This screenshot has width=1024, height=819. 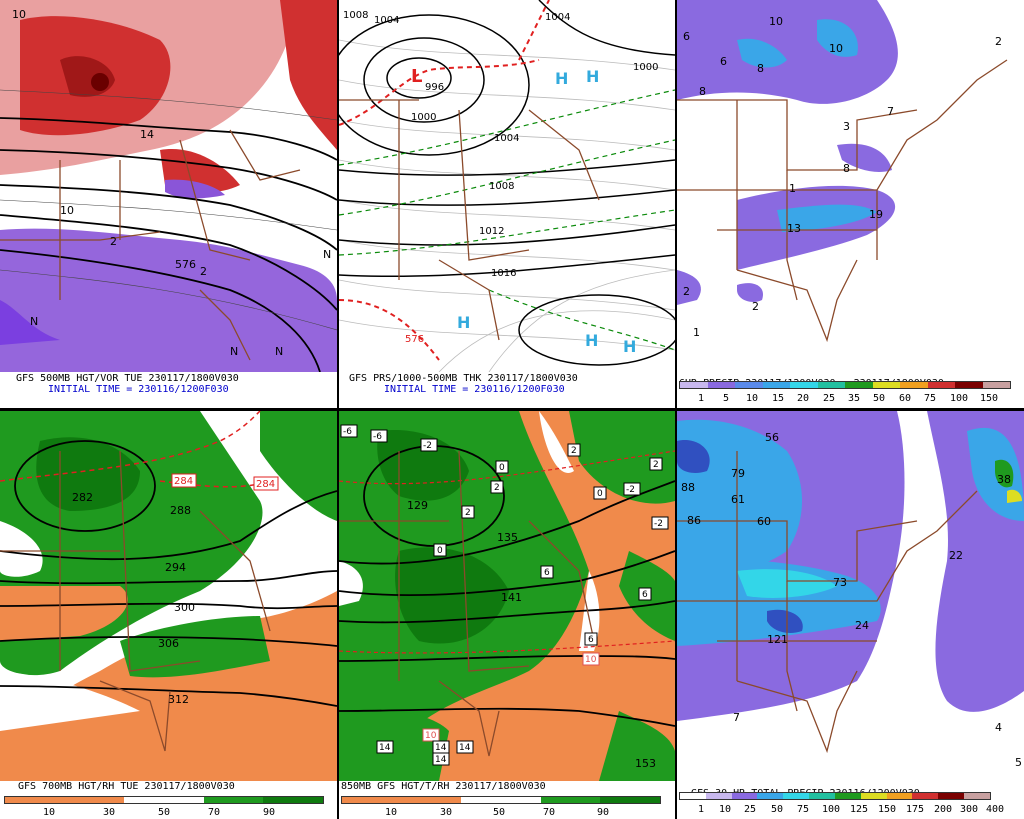 What do you see at coordinates (185, 264) in the screenshot?
I see `contour-label: 576` at bounding box center [185, 264].